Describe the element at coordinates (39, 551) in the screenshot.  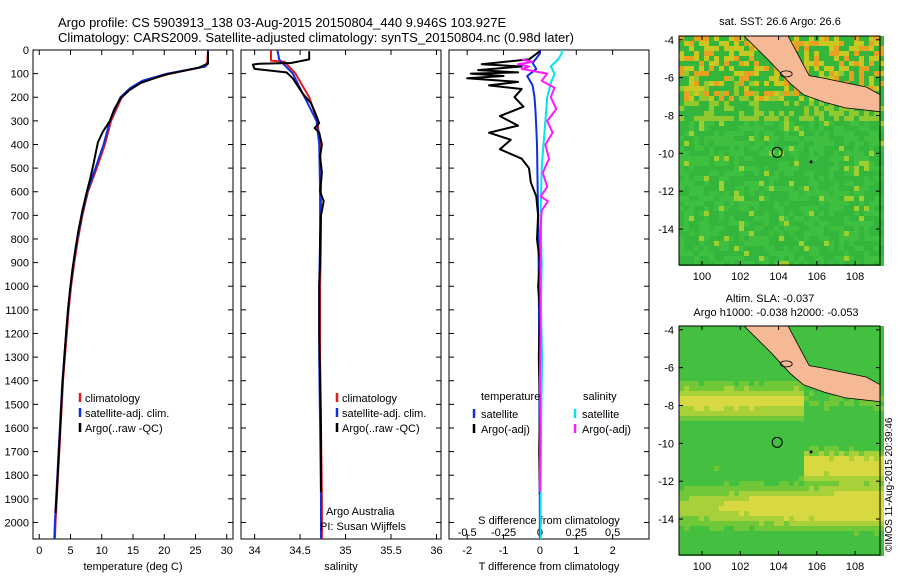
I see `temperature-xtick-label: 0` at that location.